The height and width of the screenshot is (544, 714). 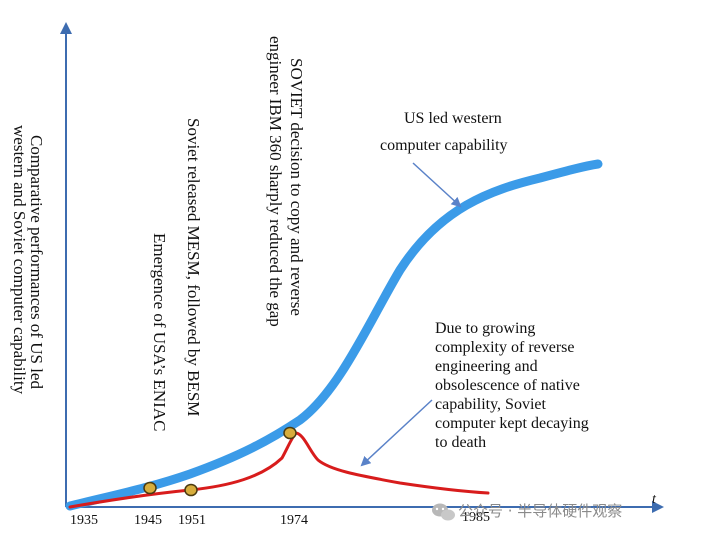 What do you see at coordinates (191, 490) in the screenshot?
I see `marker-mesm` at bounding box center [191, 490].